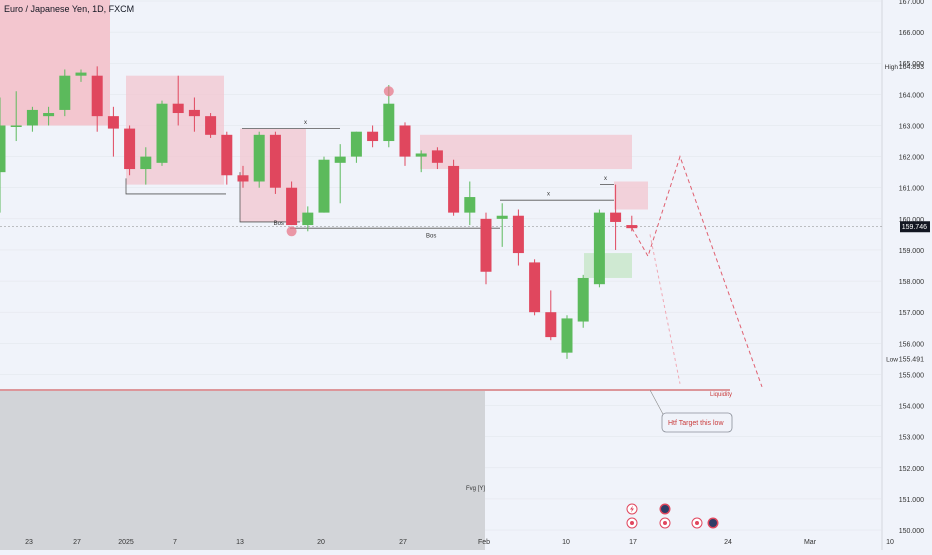 This screenshot has height=555, width=932. I want to click on price-tick-label: 159.000, so click(911, 251).